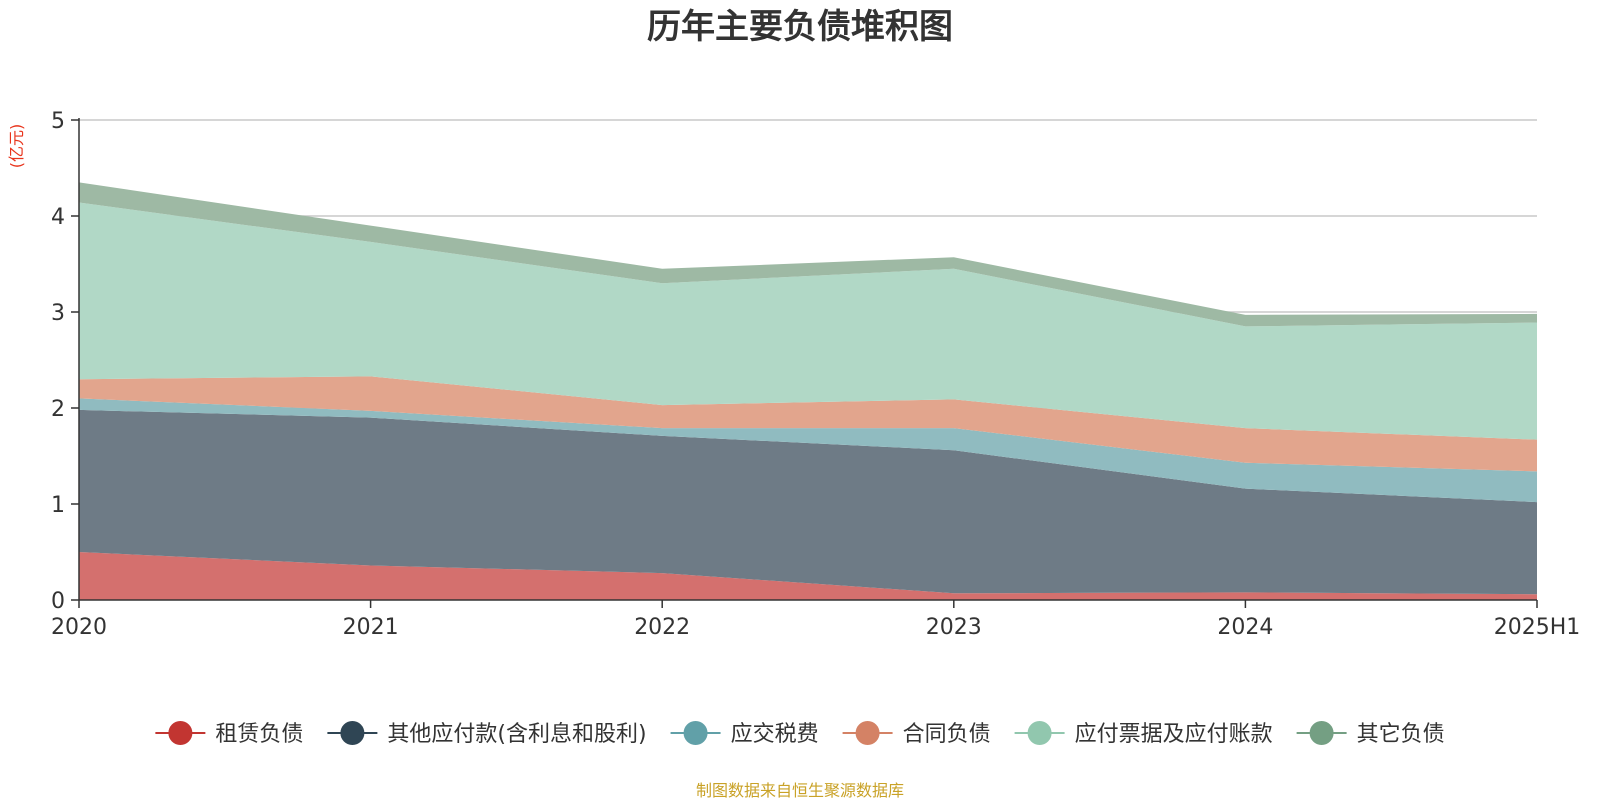  I want to click on x-tick-label: 2022, so click(662, 627).